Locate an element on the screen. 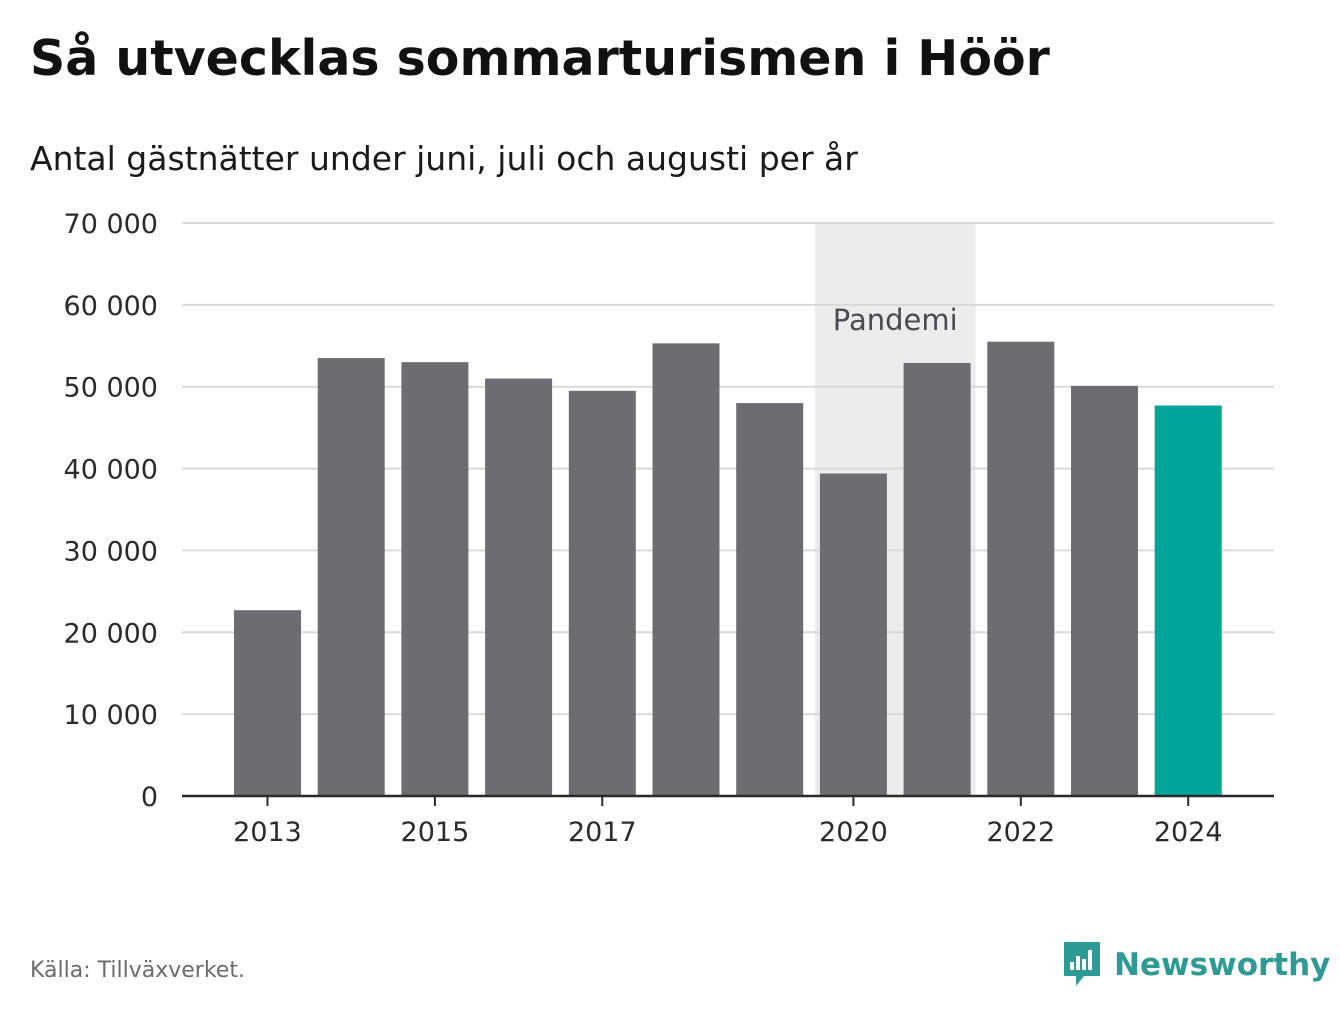 The image size is (1340, 1020). y-tick-label: 50 000 is located at coordinates (111, 388).